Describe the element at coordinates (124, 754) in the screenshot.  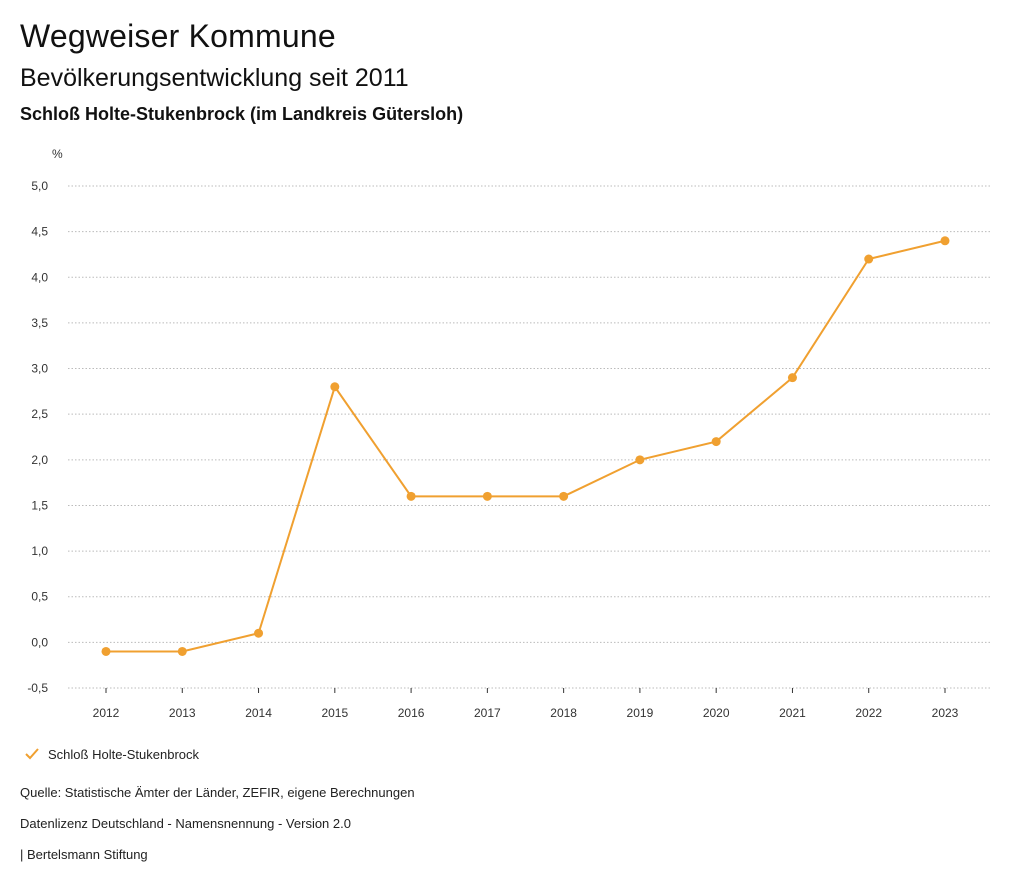
I see `legend-label: Schloß Holte-Stukenbrock` at that location.